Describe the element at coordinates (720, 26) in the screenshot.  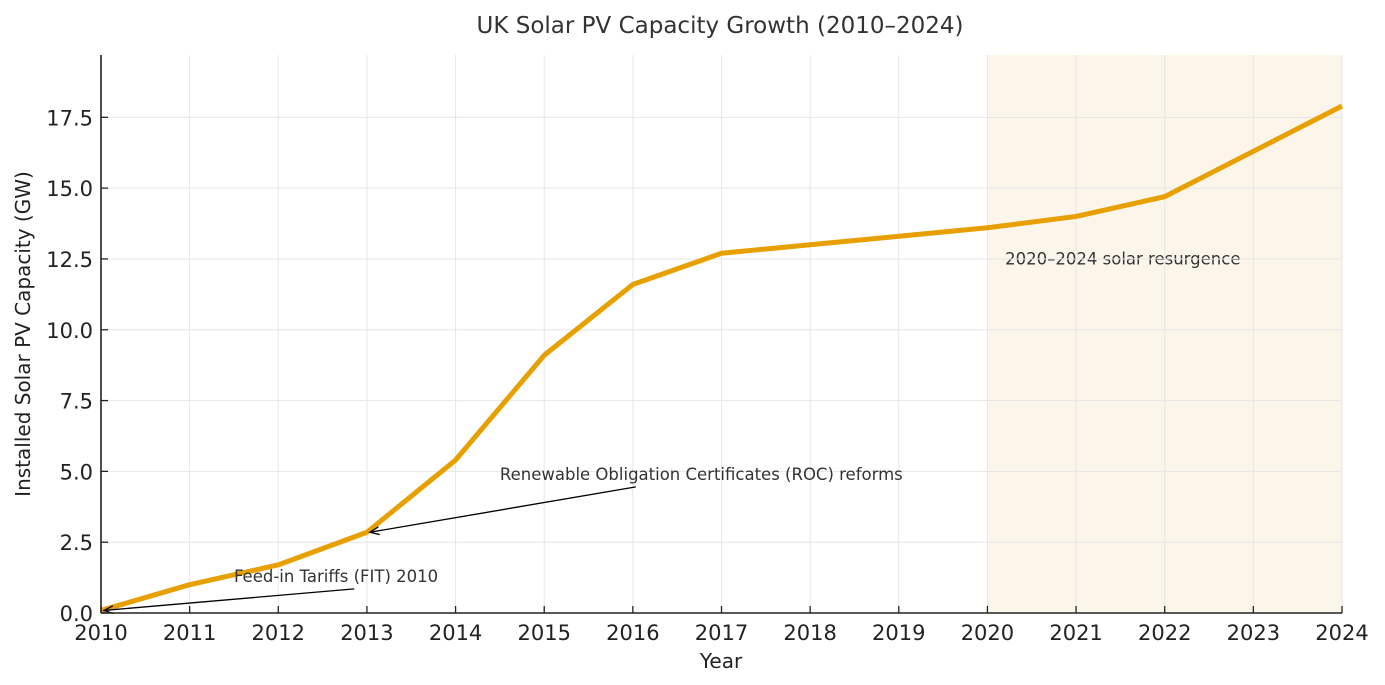
I see `chart-title: UK Solar PV Capacity Growth (2010–2024)` at that location.